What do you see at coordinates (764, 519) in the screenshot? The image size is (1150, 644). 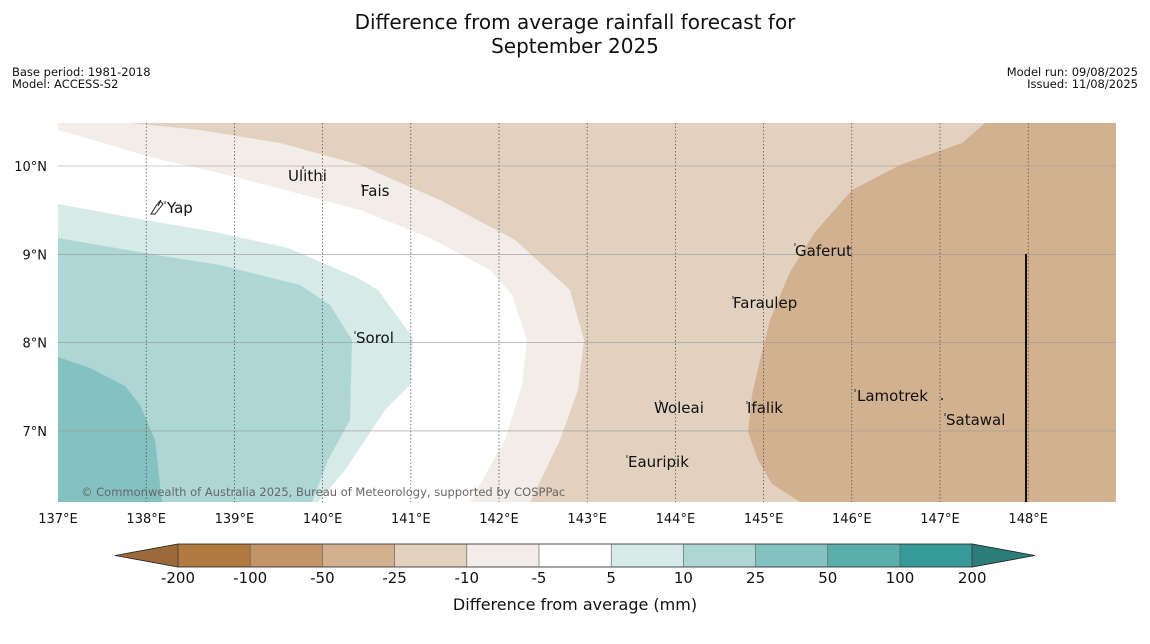 I see `longitude-tick-label: 145°E` at bounding box center [764, 519].